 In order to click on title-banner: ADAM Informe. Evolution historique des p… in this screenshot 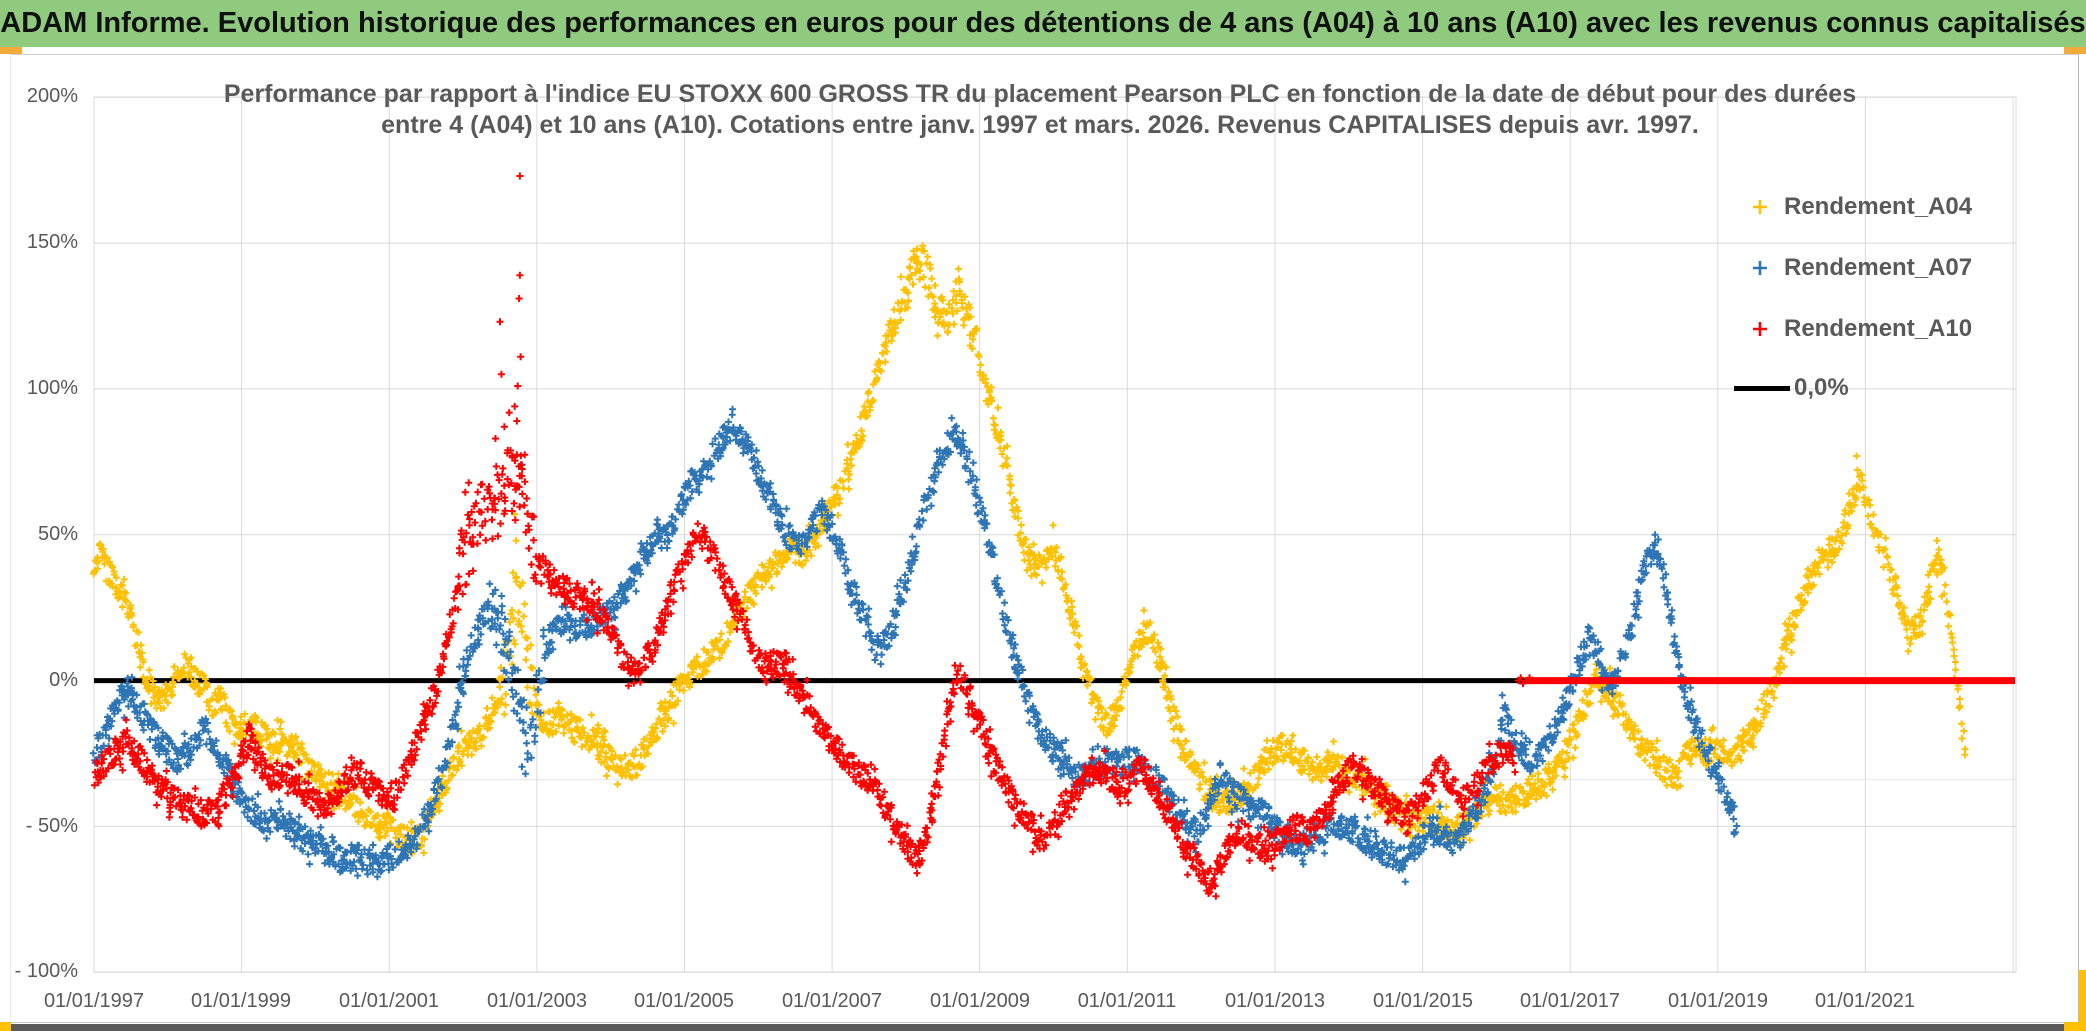, I will do `click(1043, 23)`.